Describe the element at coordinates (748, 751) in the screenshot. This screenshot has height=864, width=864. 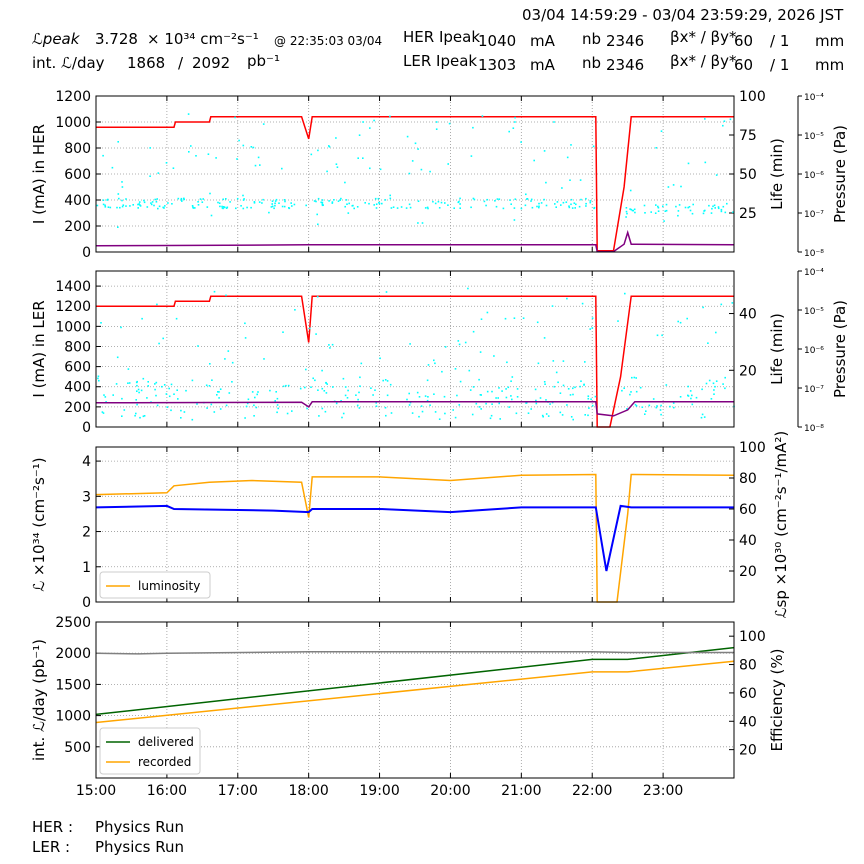
I see `y2-tick-label: 20` at that location.